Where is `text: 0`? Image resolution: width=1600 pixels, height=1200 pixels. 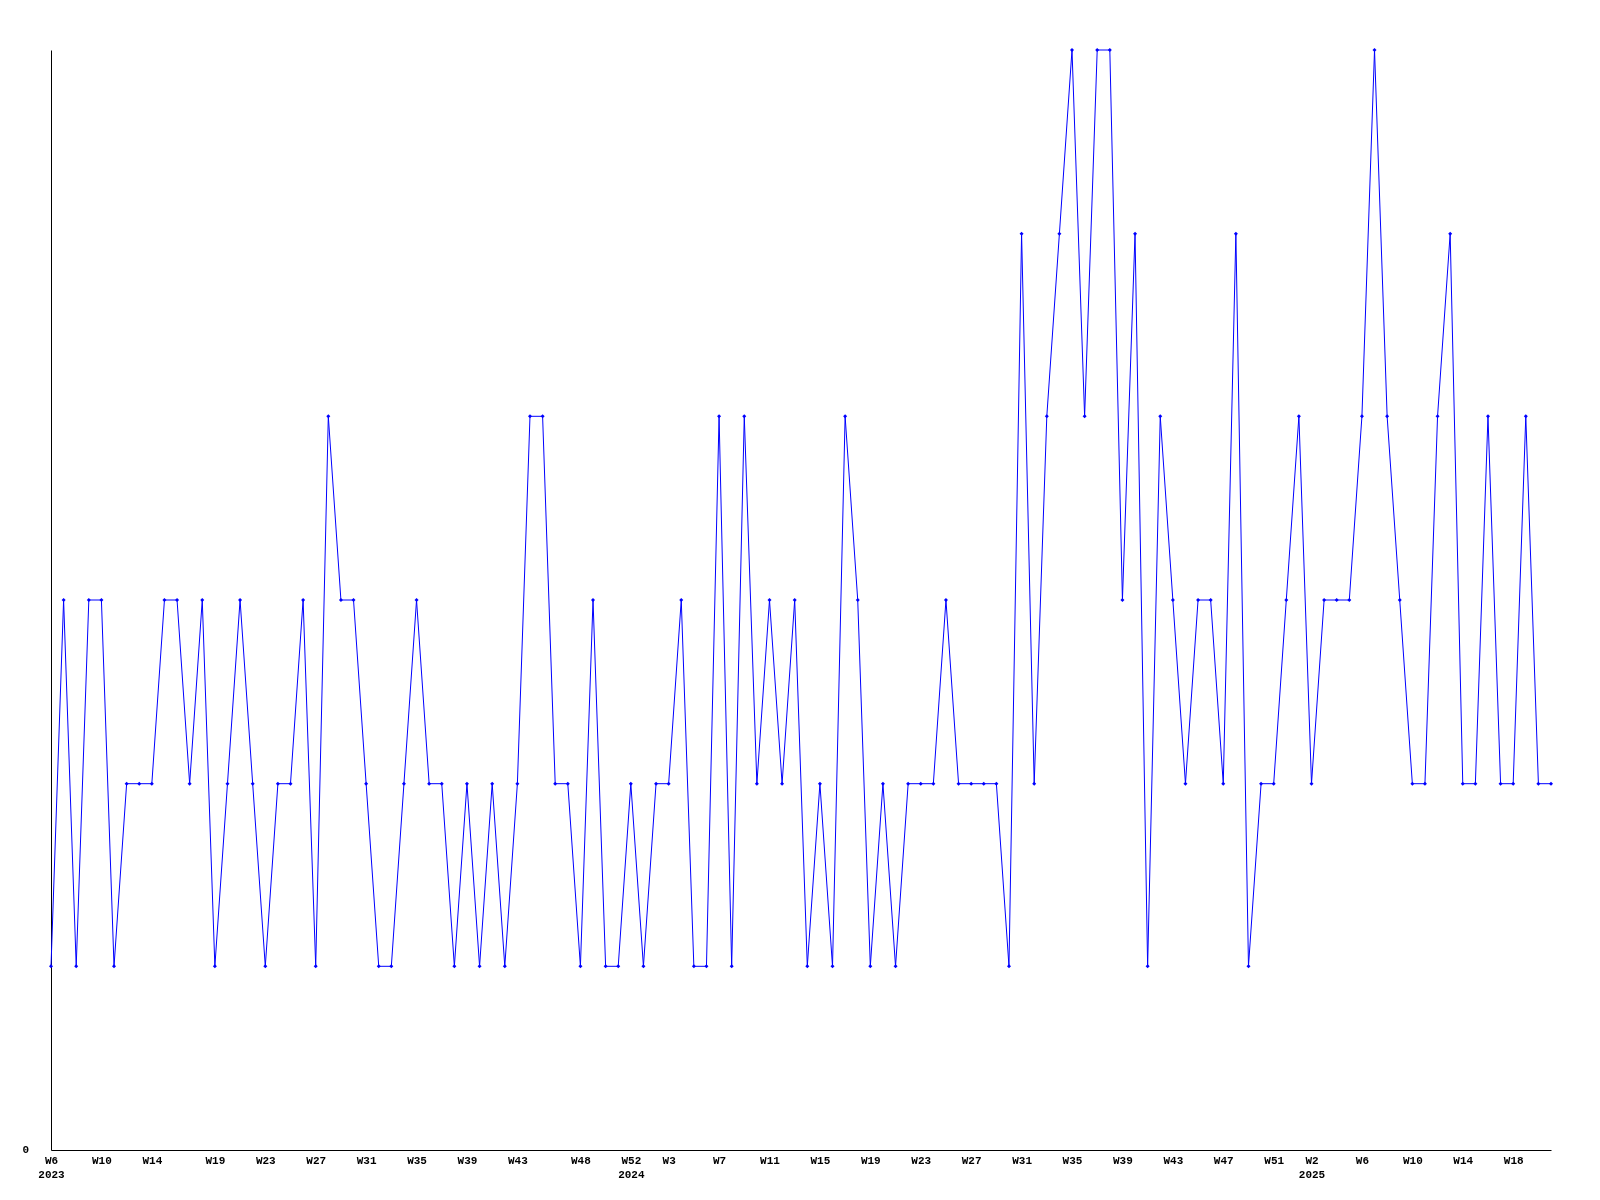
text: 0 is located at coordinates (25, 1150).